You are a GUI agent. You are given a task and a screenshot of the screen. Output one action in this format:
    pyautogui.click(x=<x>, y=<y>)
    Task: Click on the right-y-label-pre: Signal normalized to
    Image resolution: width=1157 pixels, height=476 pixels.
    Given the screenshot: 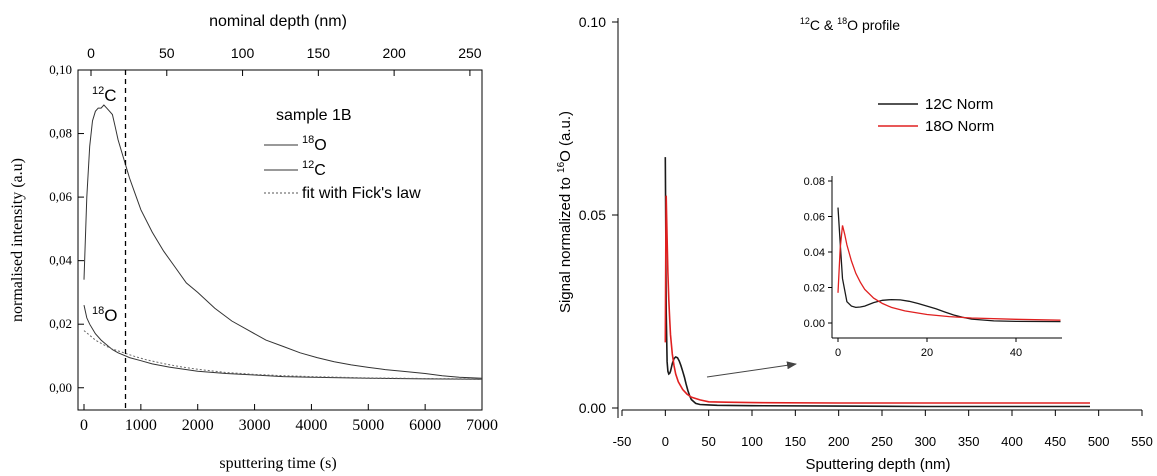 What is the action you would take?
    pyautogui.click(x=565, y=243)
    